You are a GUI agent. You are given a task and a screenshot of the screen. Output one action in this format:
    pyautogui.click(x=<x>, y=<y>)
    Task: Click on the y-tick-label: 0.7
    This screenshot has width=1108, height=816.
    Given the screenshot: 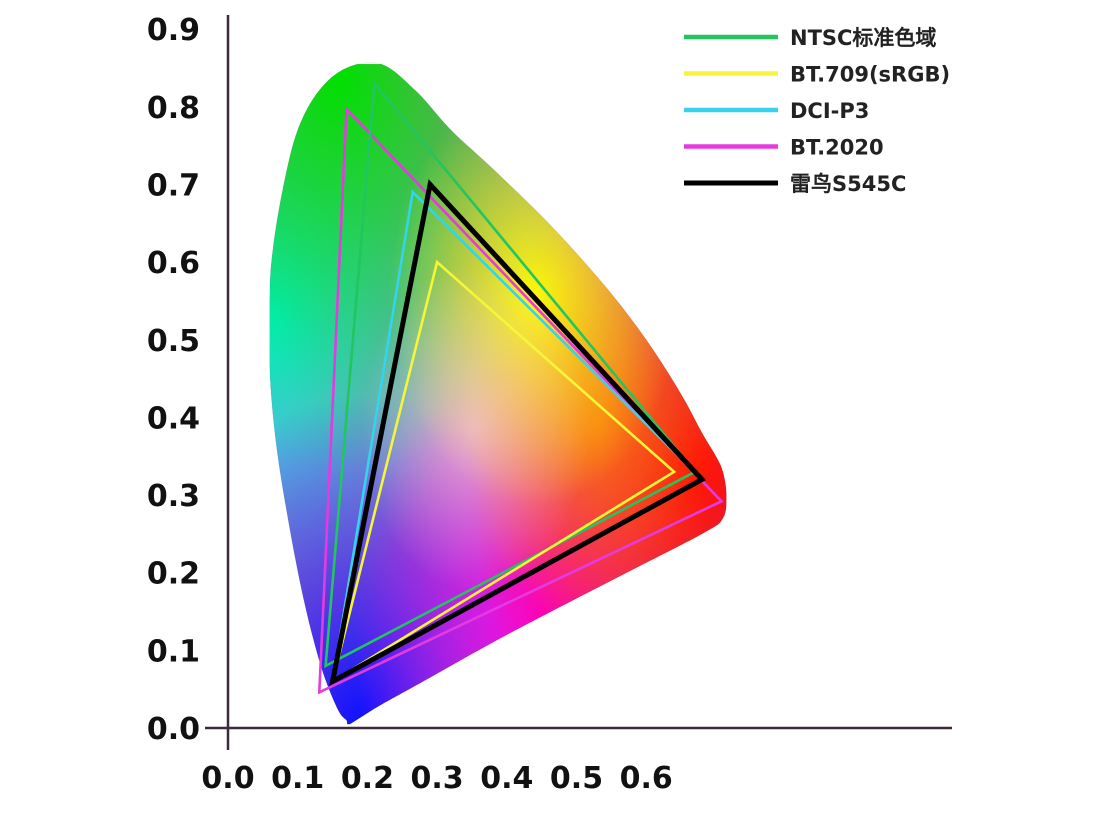 What is the action you would take?
    pyautogui.click(x=173, y=185)
    